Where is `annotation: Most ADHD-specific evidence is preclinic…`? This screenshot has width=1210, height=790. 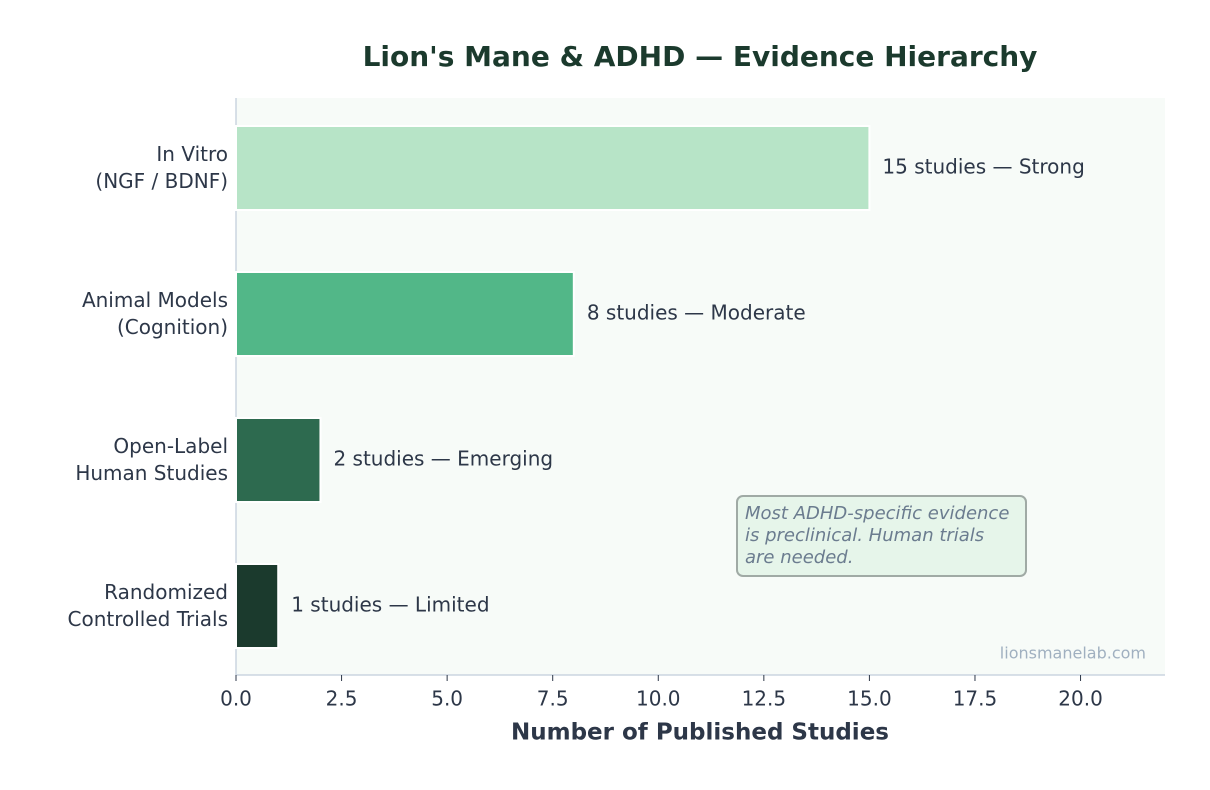 annotation: Most ADHD-specific evidence is preclinic… is located at coordinates (881, 536).